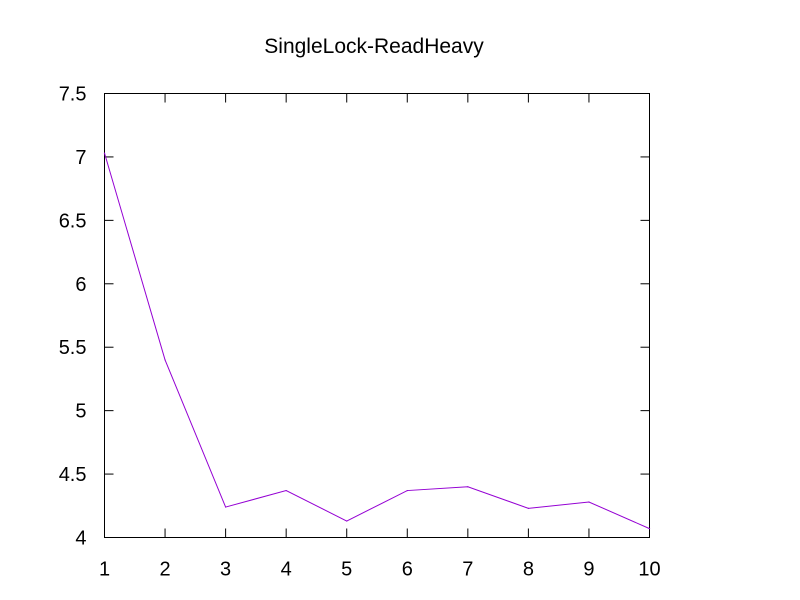 This screenshot has width=800, height=600. I want to click on y-tick-label: 4.5, so click(73, 475).